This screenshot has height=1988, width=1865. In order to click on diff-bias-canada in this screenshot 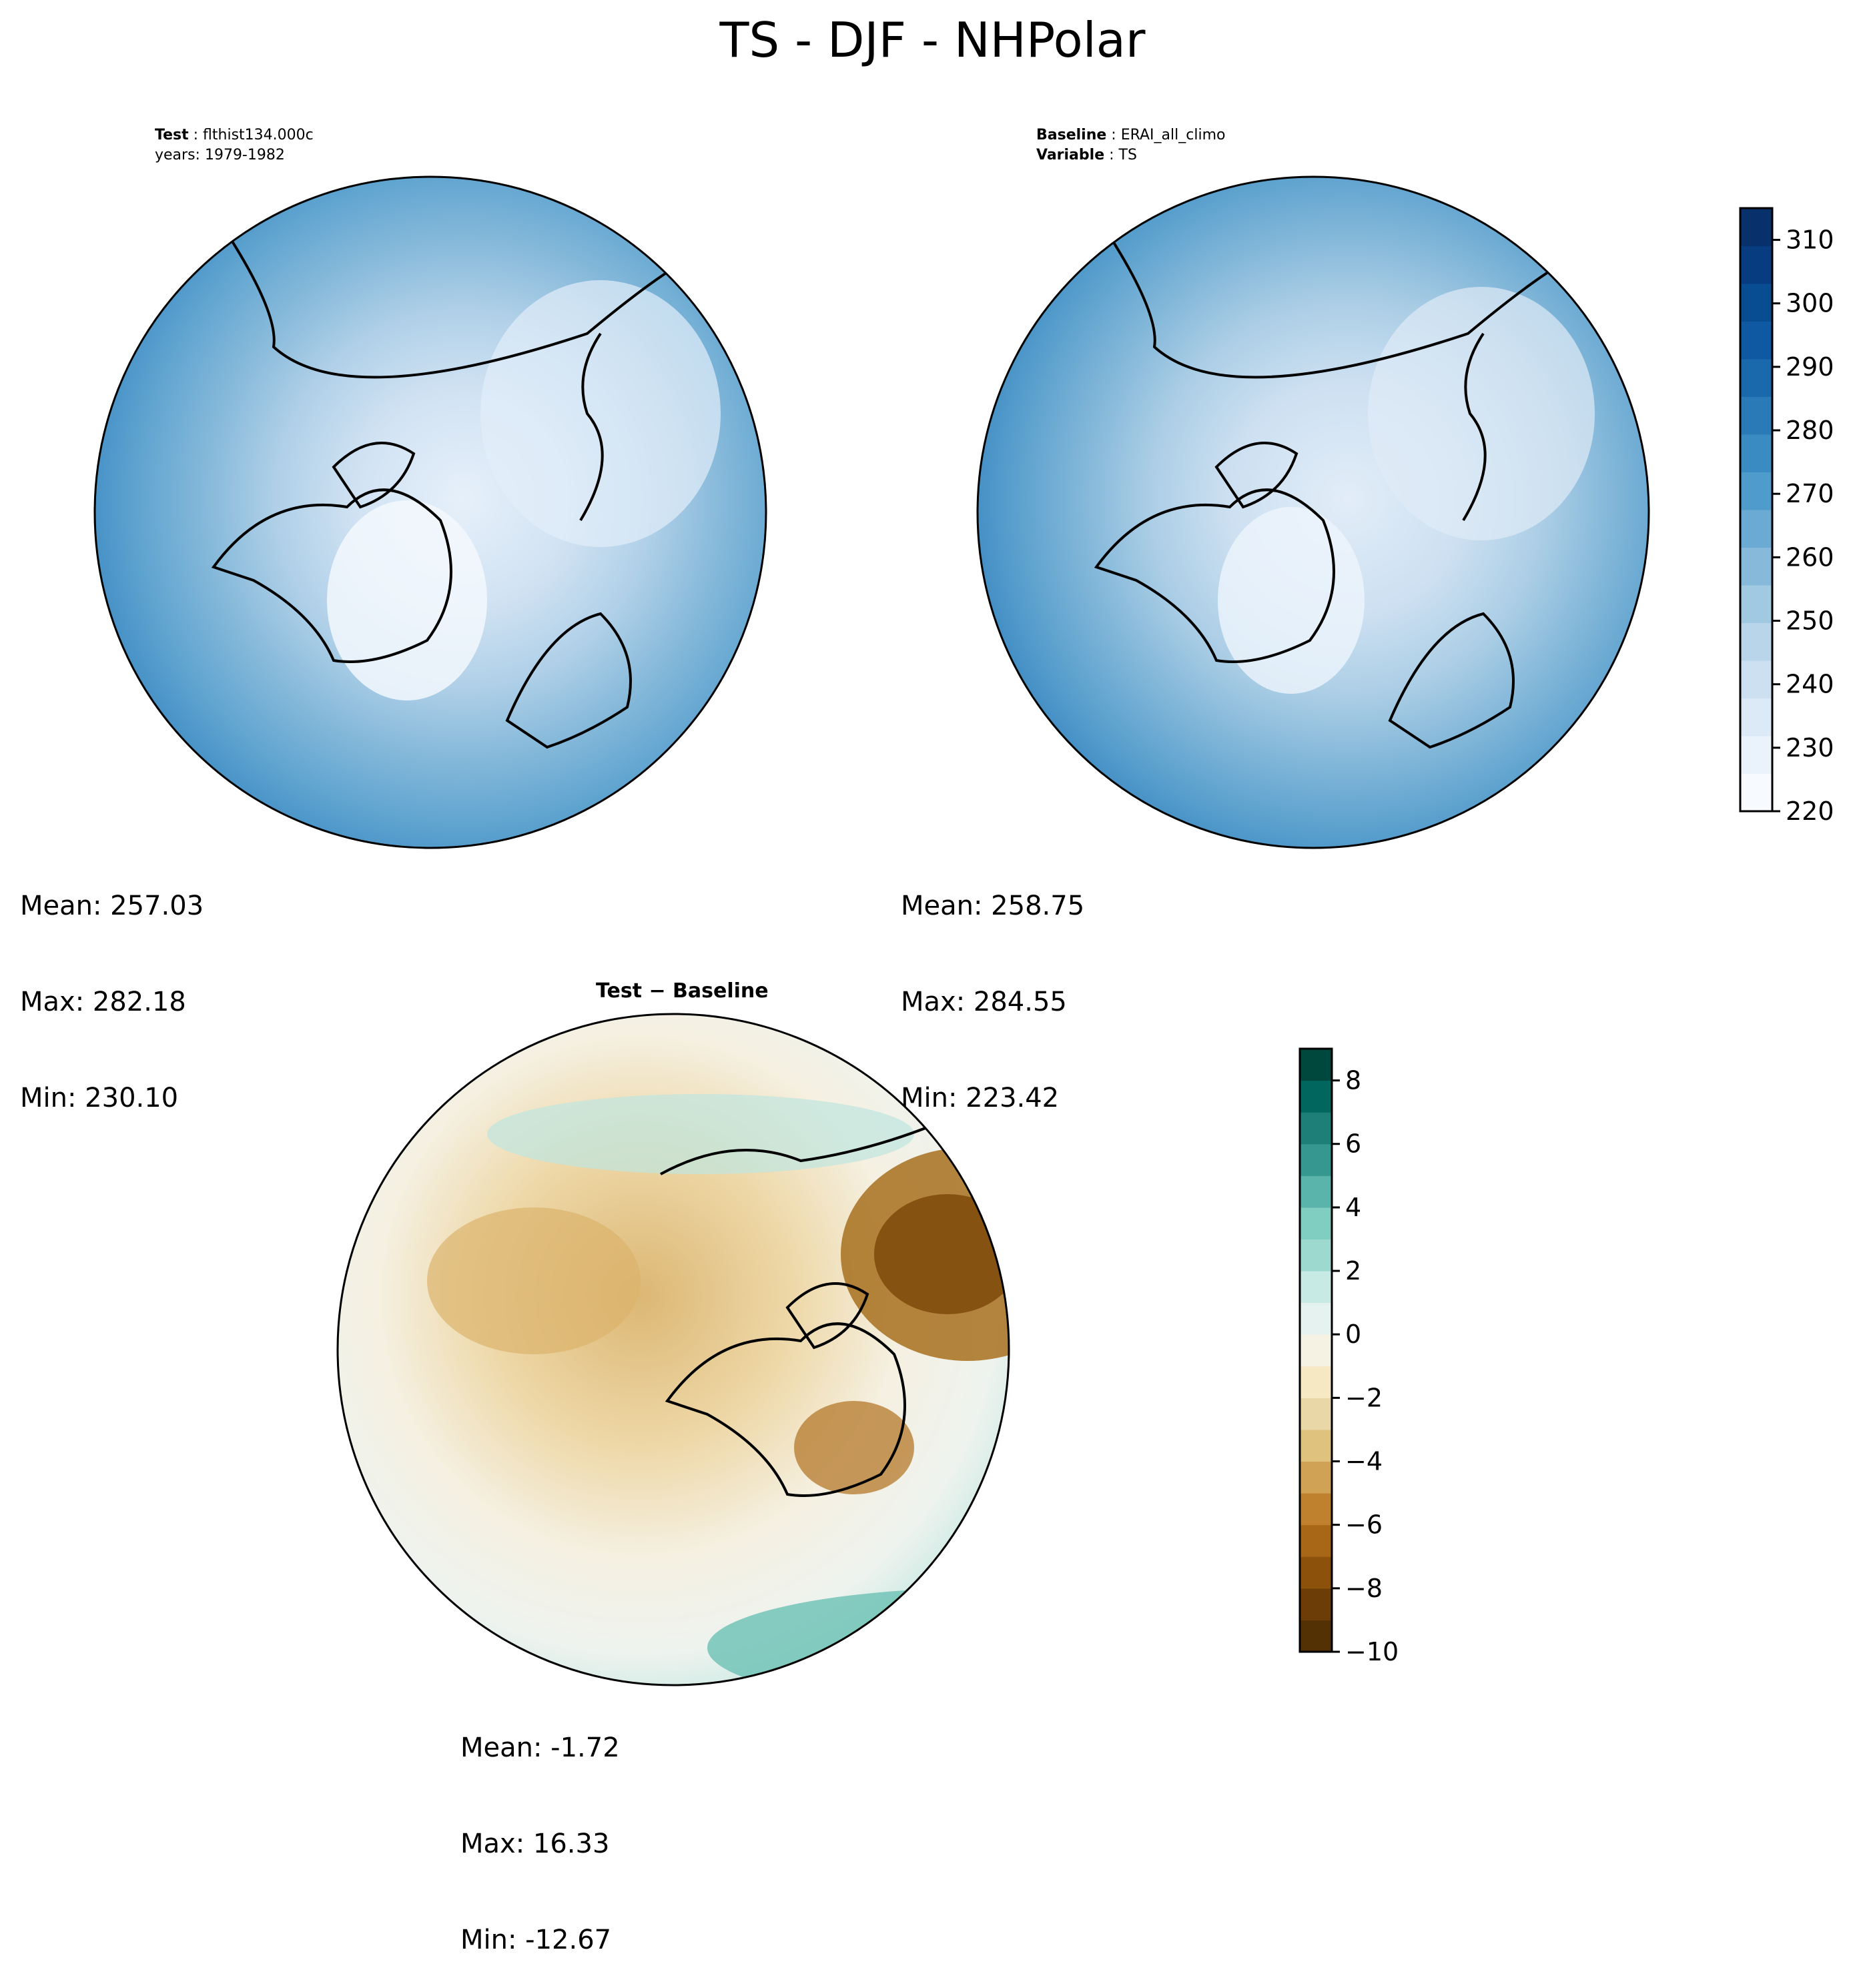, I will do `click(534, 1280)`.